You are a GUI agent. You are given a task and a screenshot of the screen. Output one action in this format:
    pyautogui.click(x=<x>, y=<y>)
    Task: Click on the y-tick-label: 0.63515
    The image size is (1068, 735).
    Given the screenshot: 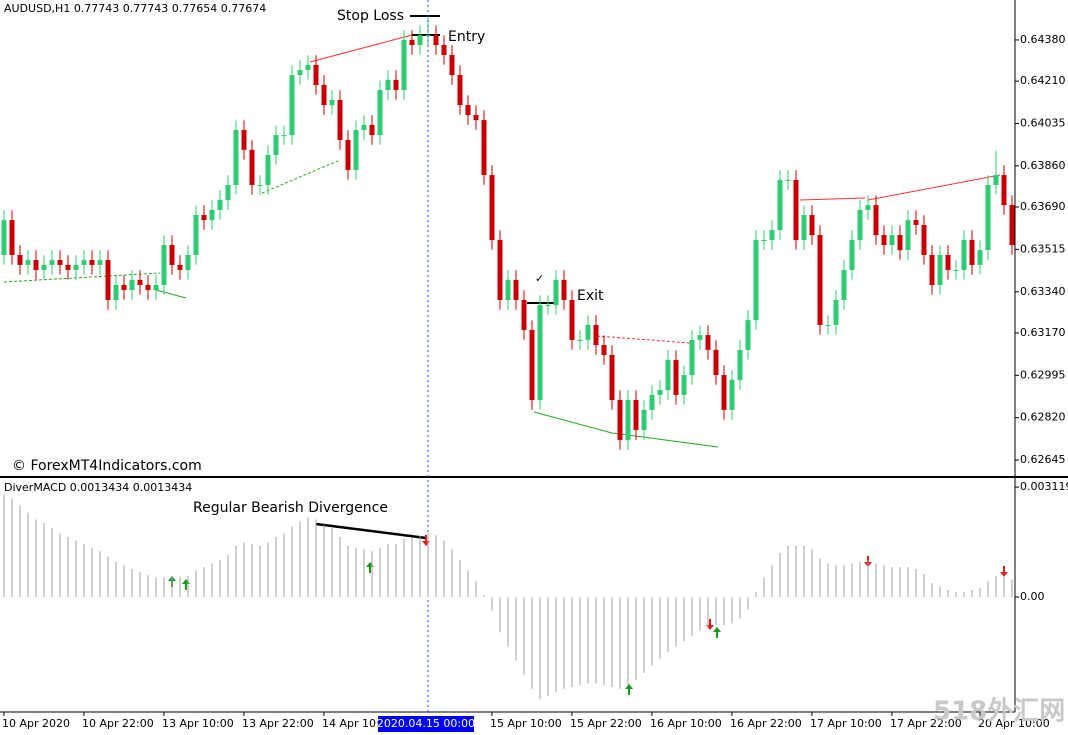 What is the action you would take?
    pyautogui.click(x=1043, y=248)
    